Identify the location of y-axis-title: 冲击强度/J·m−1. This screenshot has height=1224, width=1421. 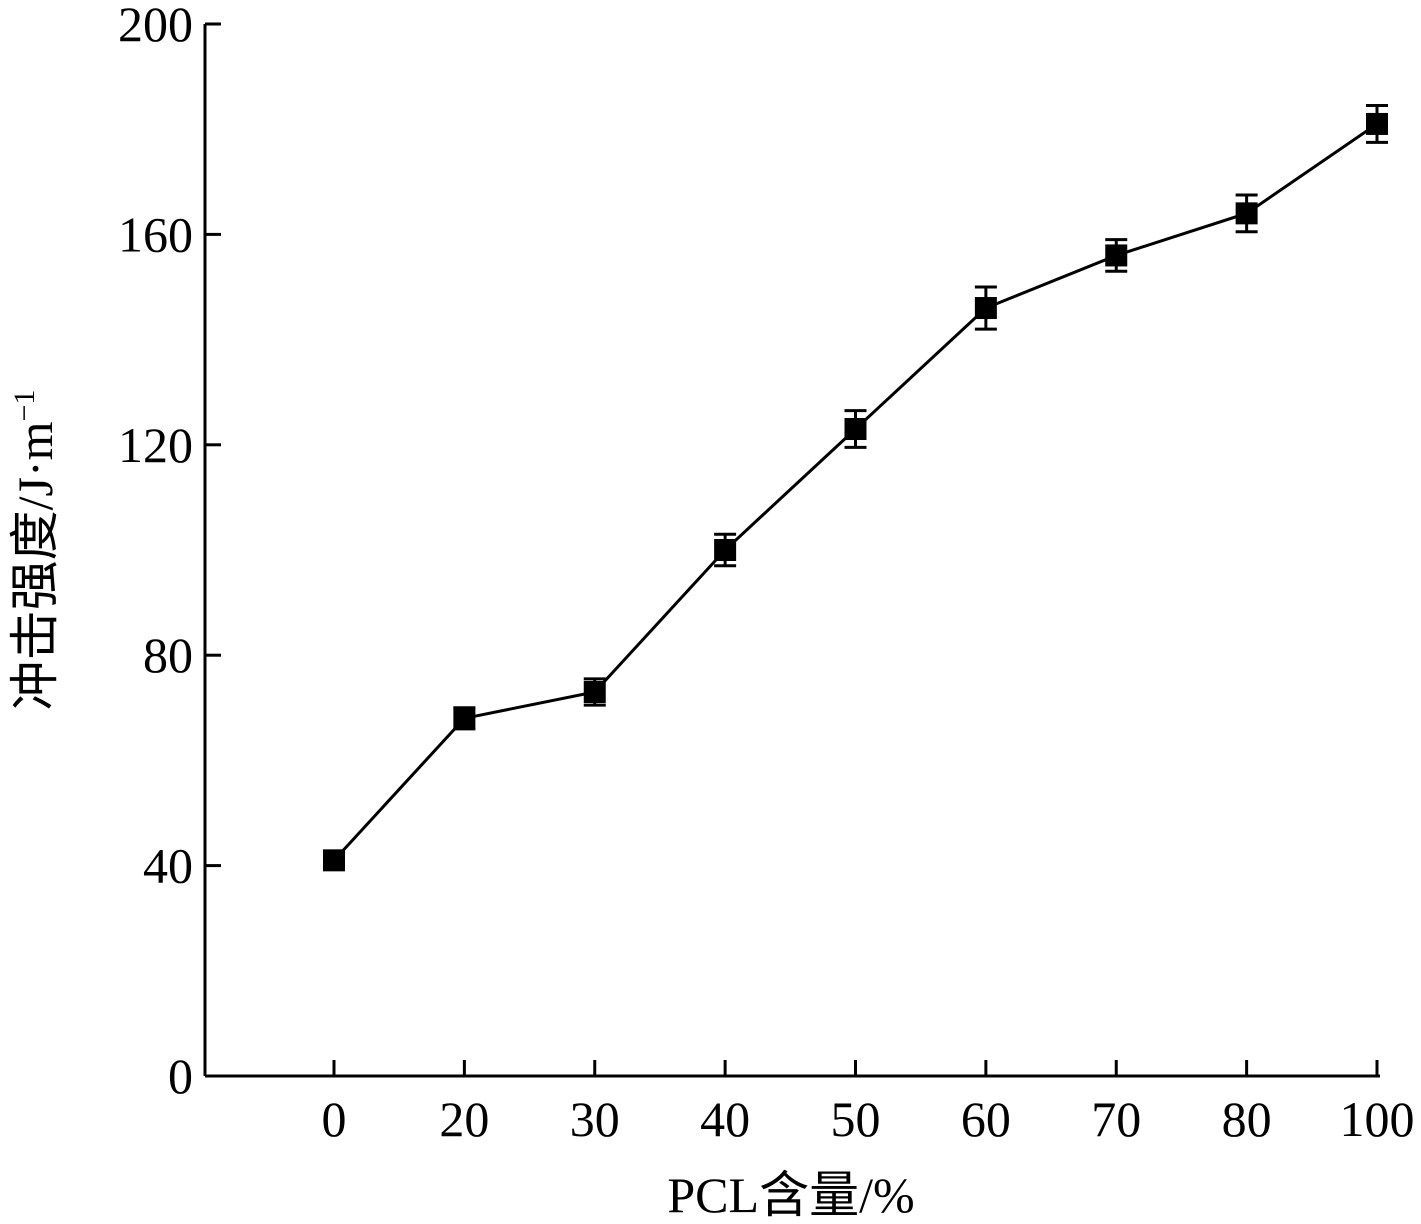
(35, 550).